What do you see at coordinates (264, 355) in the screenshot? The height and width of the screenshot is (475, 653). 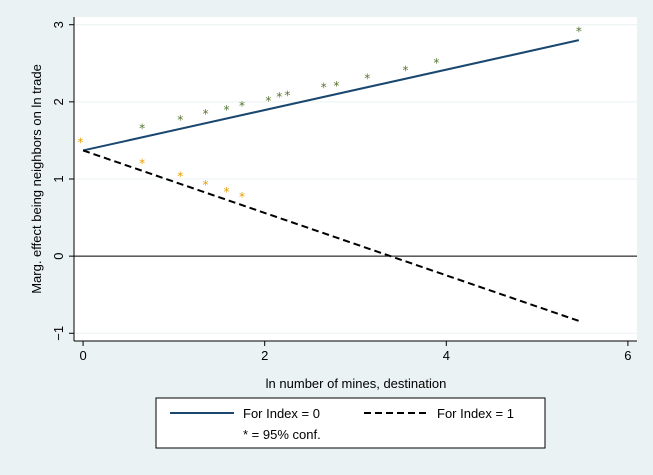 I see `x-tick-label: 2` at bounding box center [264, 355].